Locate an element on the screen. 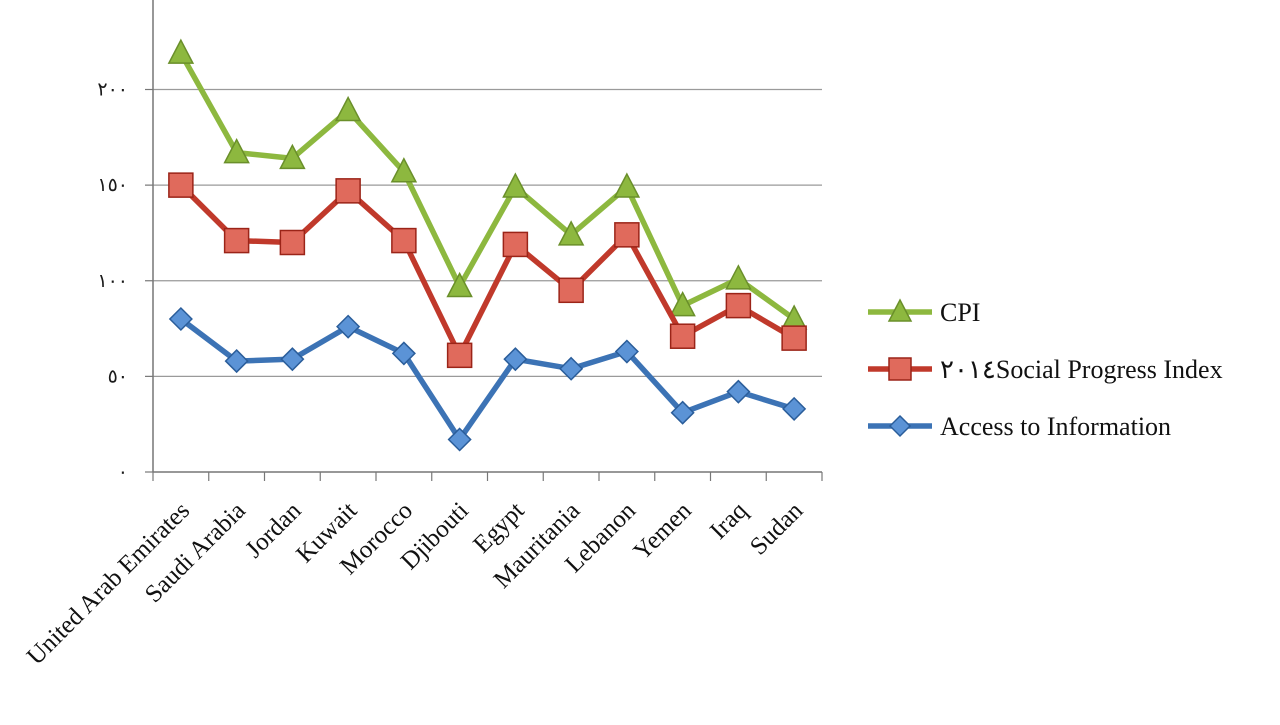  legend-label-cpi: CPI is located at coordinates (960, 312).